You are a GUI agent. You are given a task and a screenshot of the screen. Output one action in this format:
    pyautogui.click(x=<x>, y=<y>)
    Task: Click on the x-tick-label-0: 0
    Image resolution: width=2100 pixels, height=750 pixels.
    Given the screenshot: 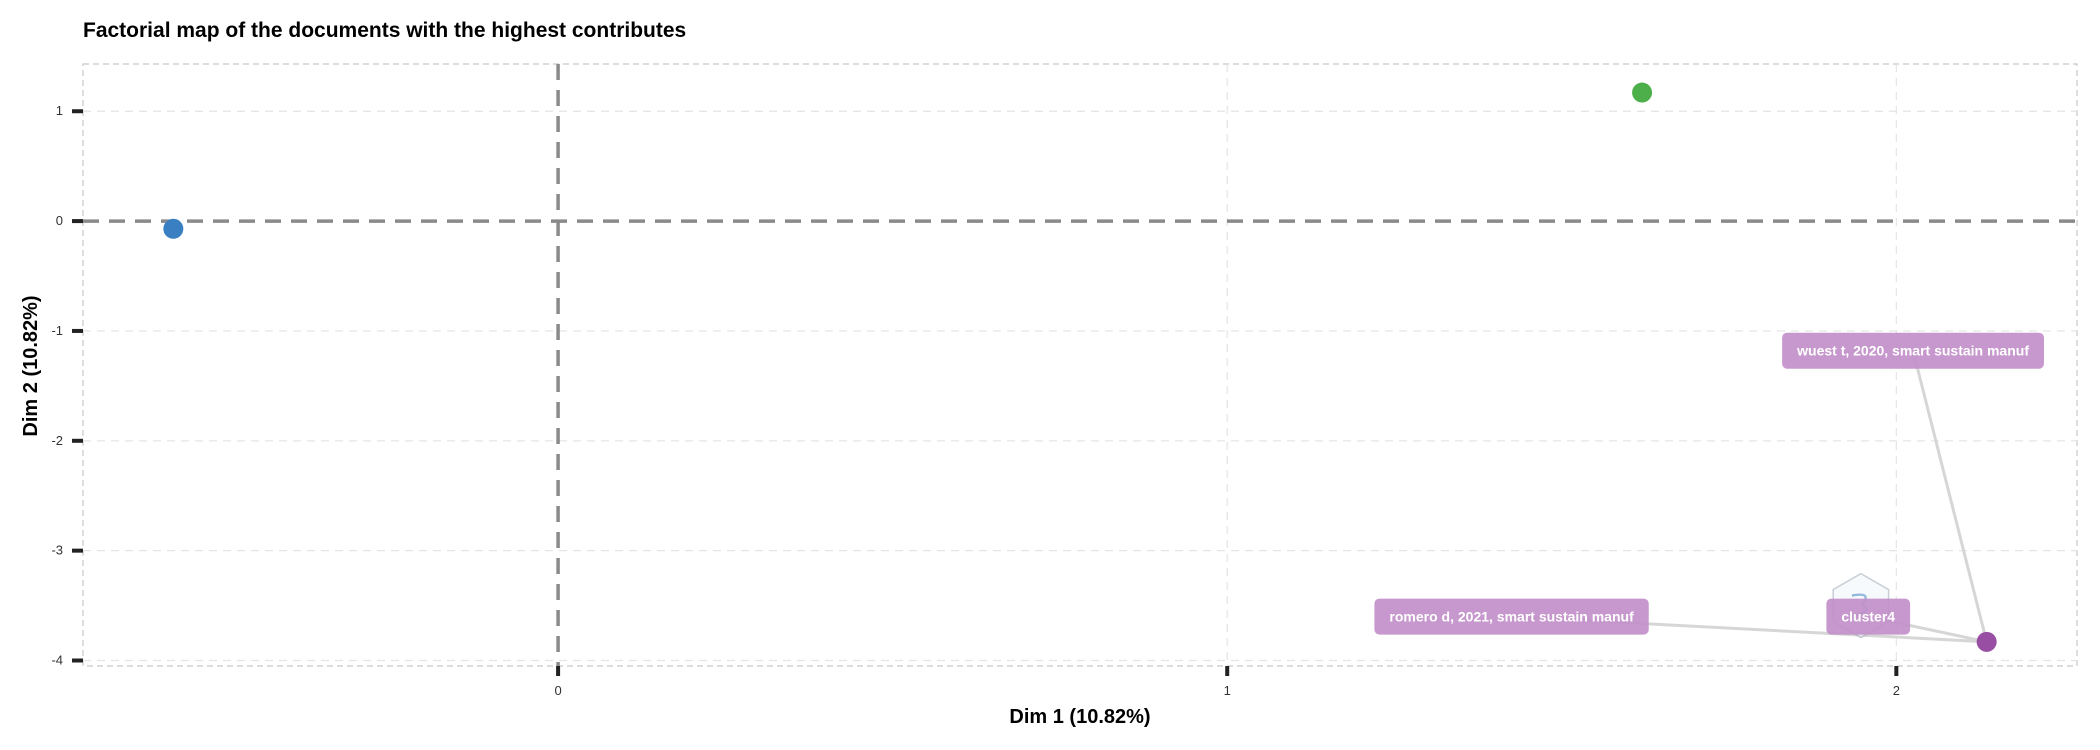 What is the action you would take?
    pyautogui.click(x=557, y=690)
    